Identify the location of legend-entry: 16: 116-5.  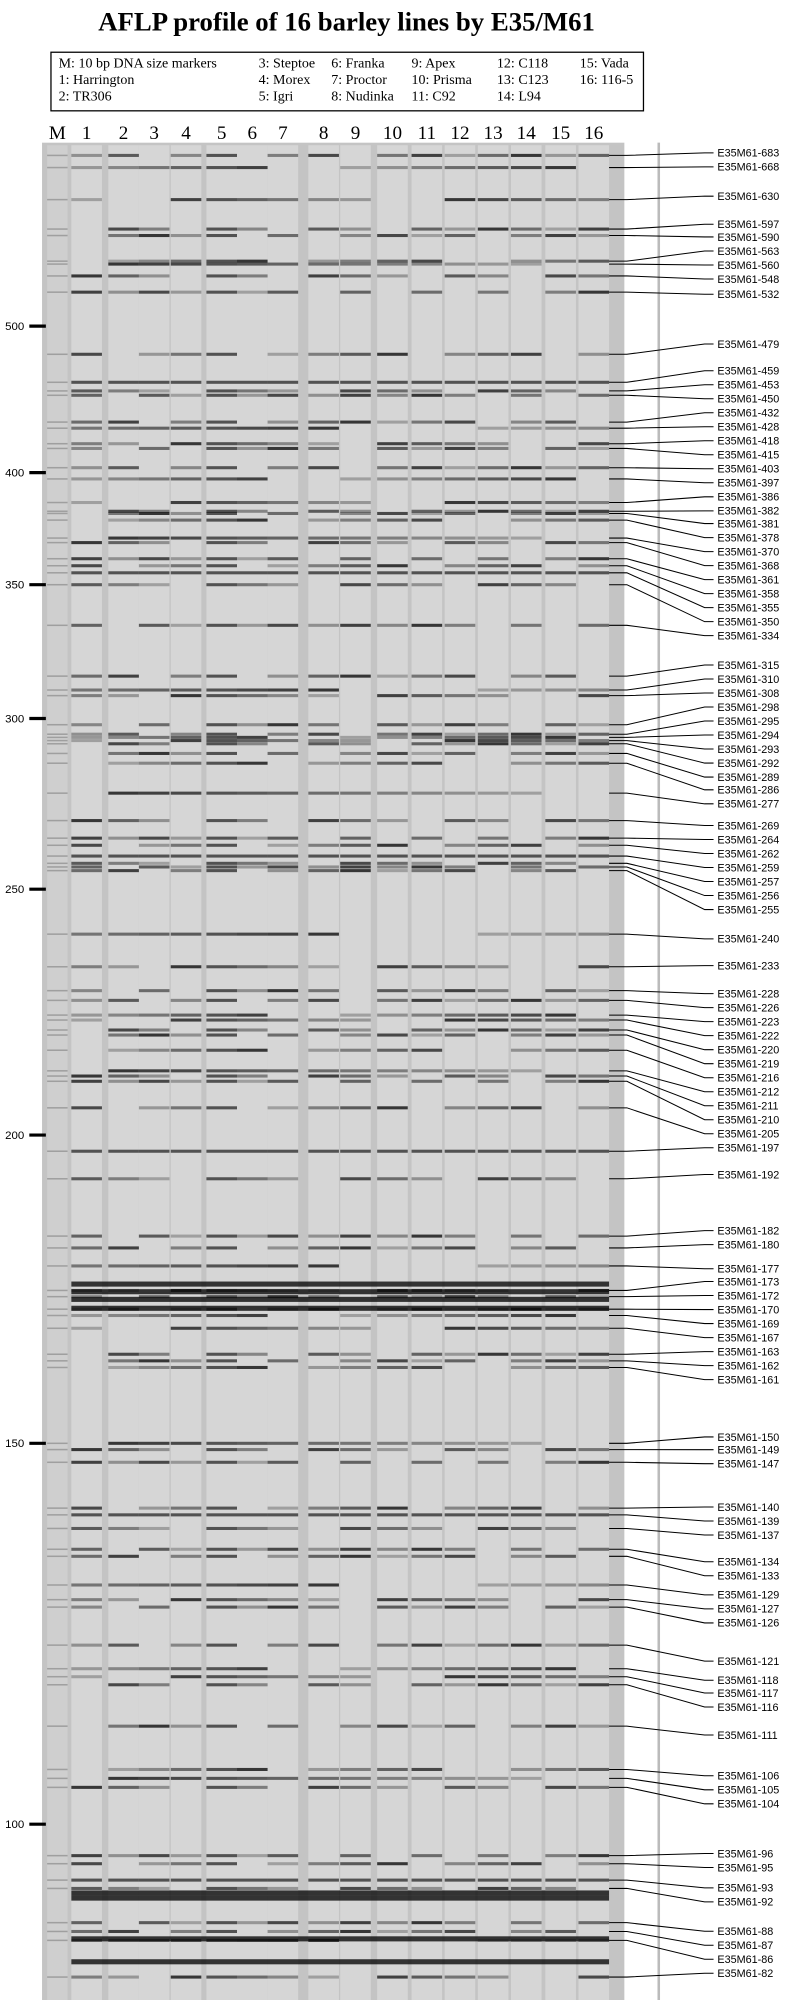
(607, 80).